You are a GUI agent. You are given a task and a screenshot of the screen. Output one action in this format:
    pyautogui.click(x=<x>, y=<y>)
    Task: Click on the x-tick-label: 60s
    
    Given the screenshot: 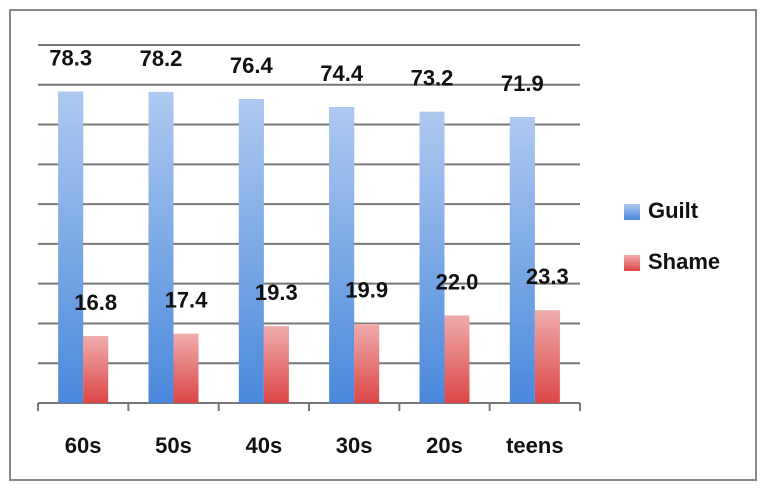 What is the action you would take?
    pyautogui.click(x=83, y=445)
    